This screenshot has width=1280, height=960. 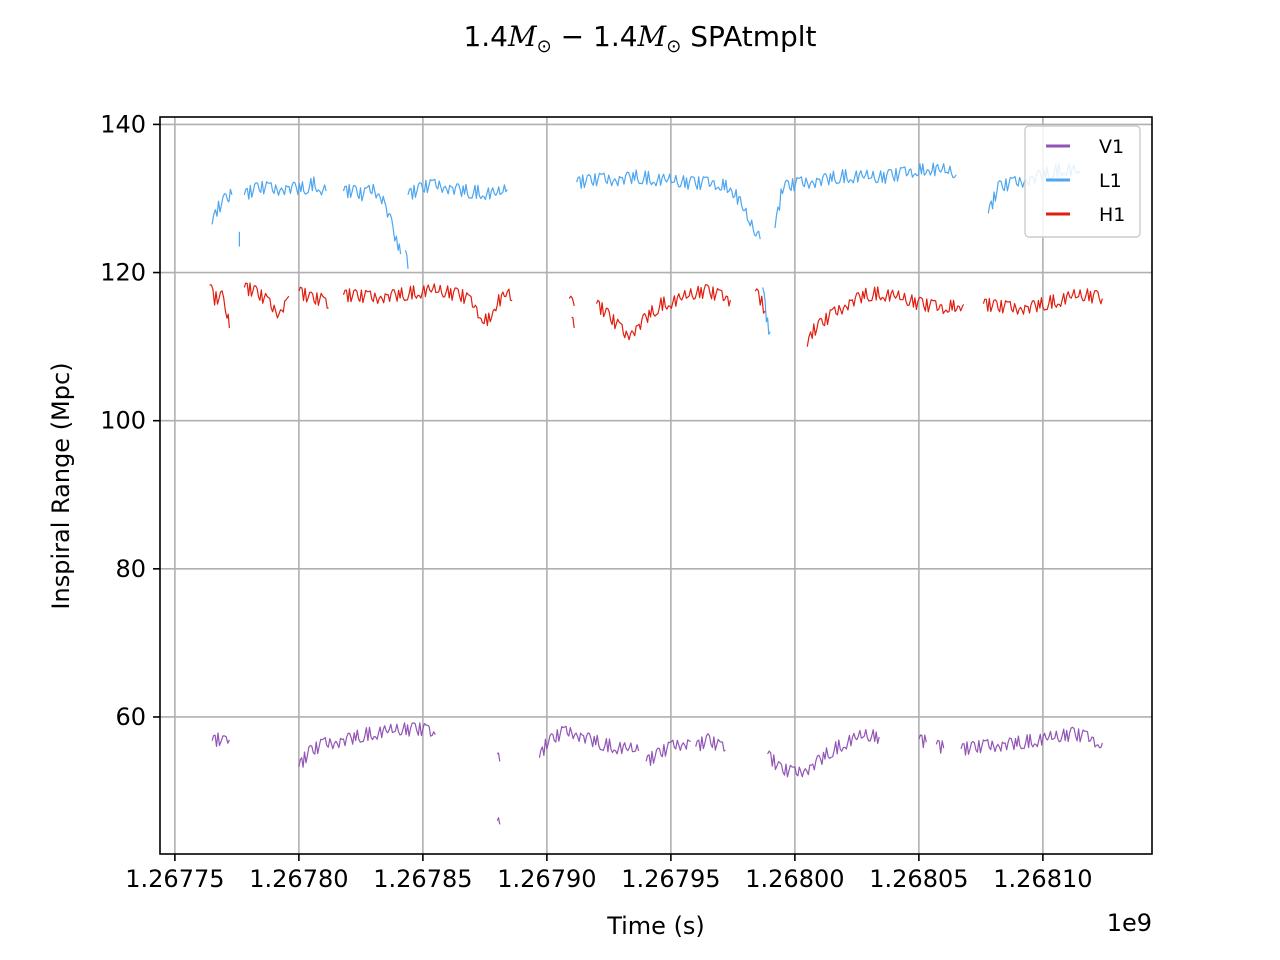 I want to click on legend-frame, so click(x=1082, y=181).